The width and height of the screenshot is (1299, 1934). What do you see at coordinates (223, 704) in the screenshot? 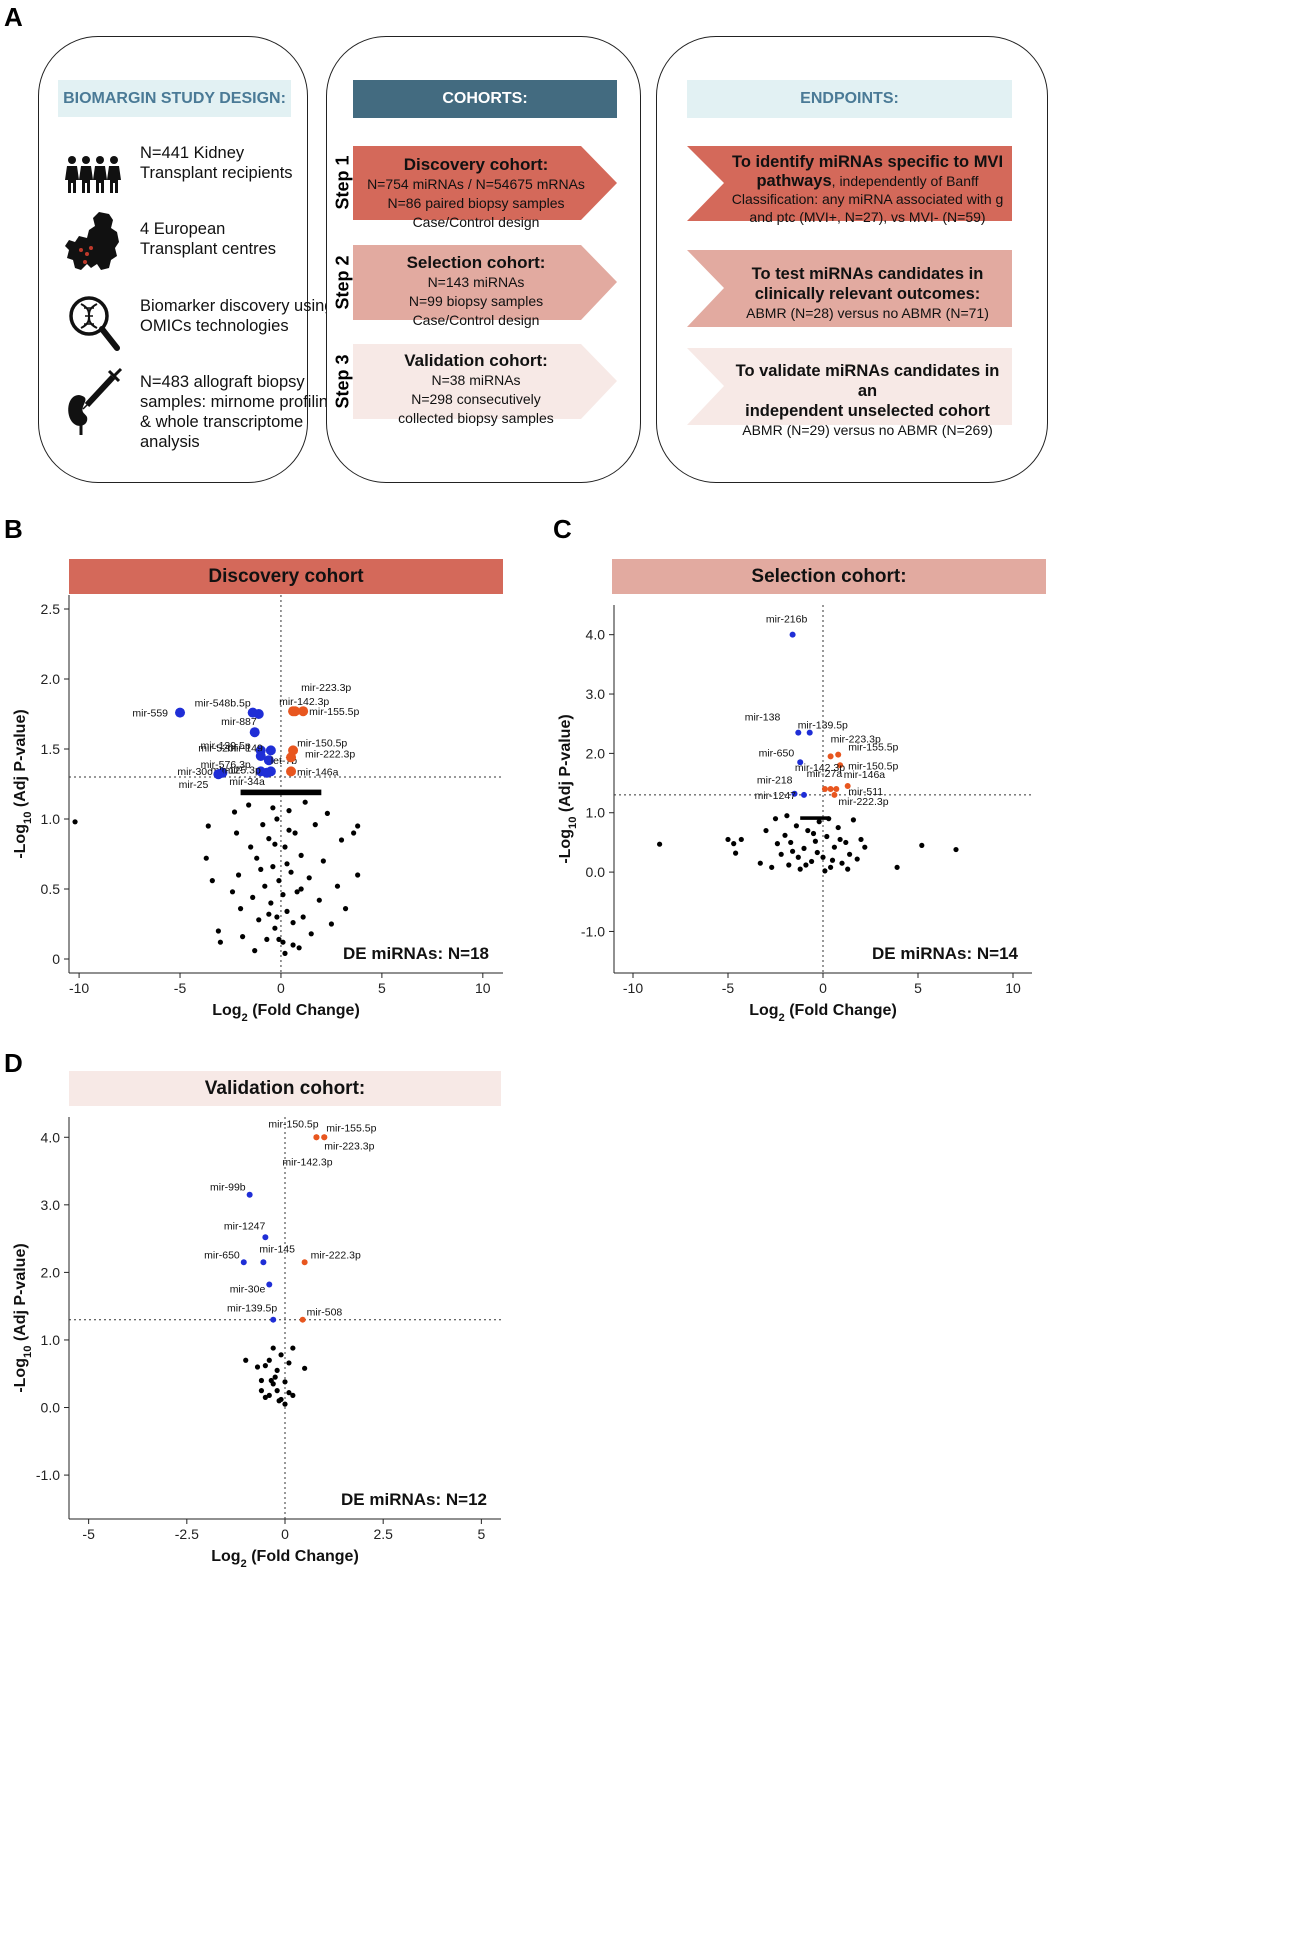
I see `de-mirna-label: mir-548b.5p` at bounding box center [223, 704].